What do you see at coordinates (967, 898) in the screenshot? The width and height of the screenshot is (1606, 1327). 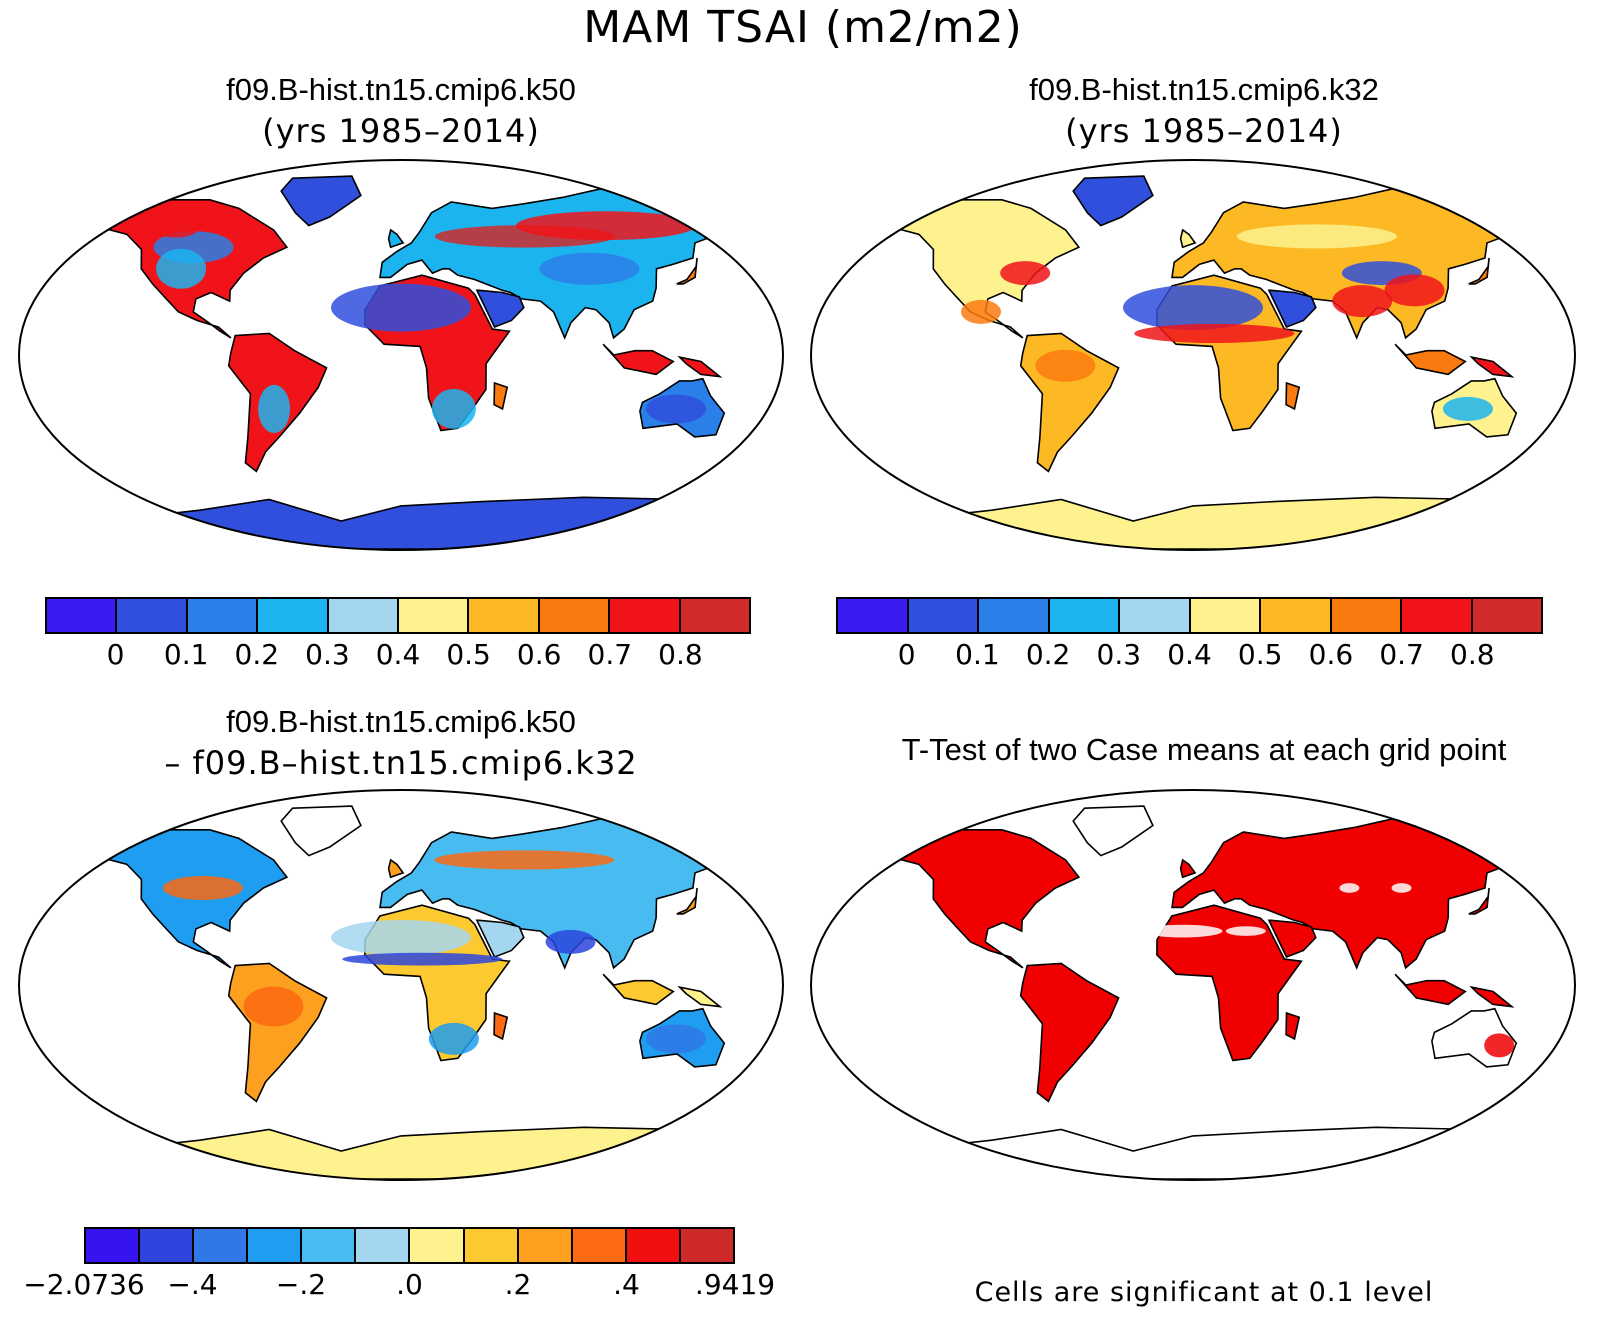 I see `landmass-northAmerica` at bounding box center [967, 898].